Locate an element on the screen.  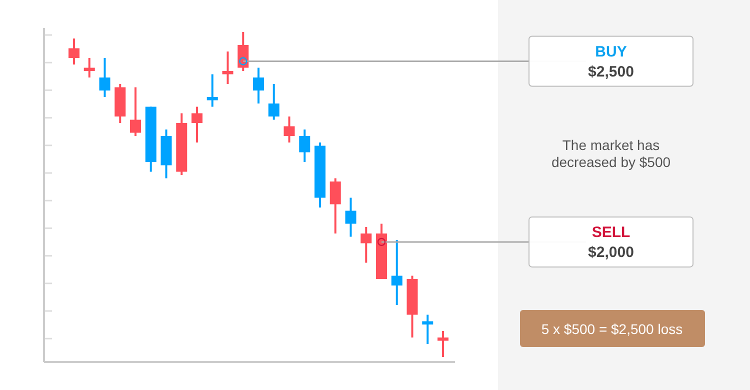
text: The market has decreased by $500 is located at coordinates (611, 153).